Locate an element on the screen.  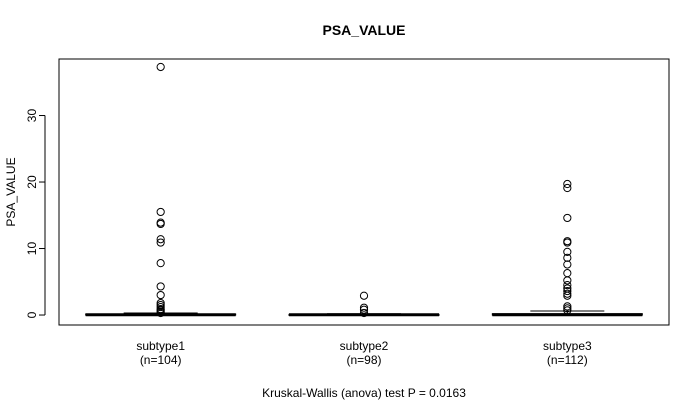
box-group-subtype2: subtype2(n=98) is located at coordinates (364, 329).